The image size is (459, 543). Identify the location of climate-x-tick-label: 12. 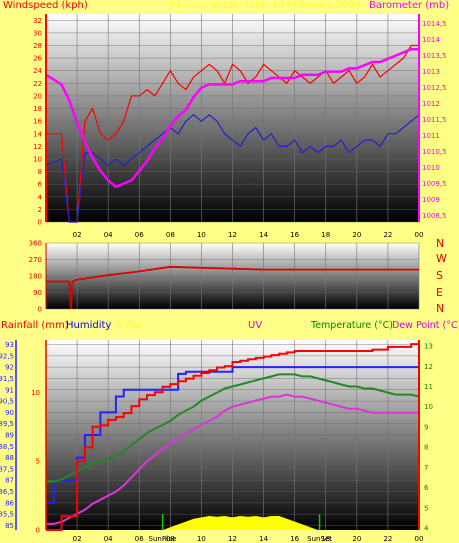
(232, 539).